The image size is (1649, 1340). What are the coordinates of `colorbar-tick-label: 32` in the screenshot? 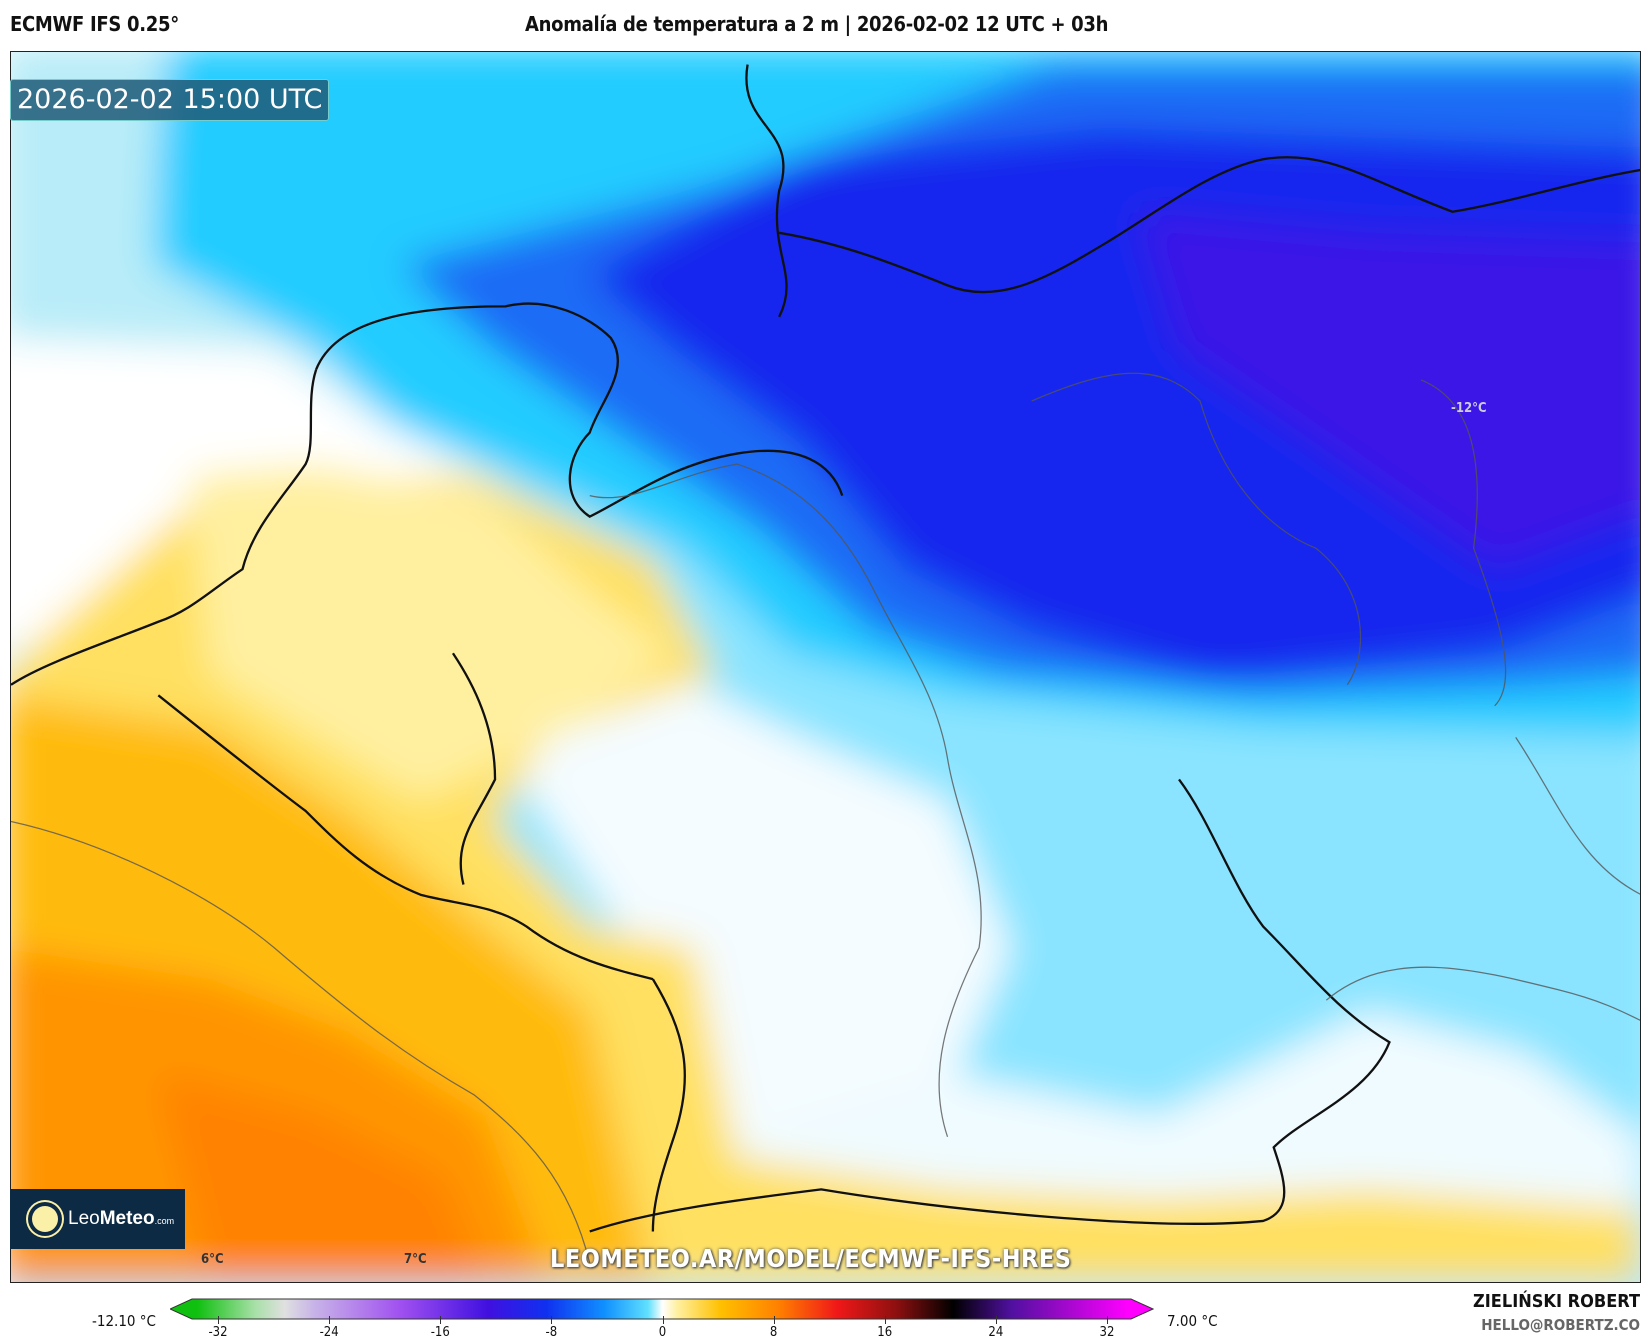 It's located at (1107, 1332).